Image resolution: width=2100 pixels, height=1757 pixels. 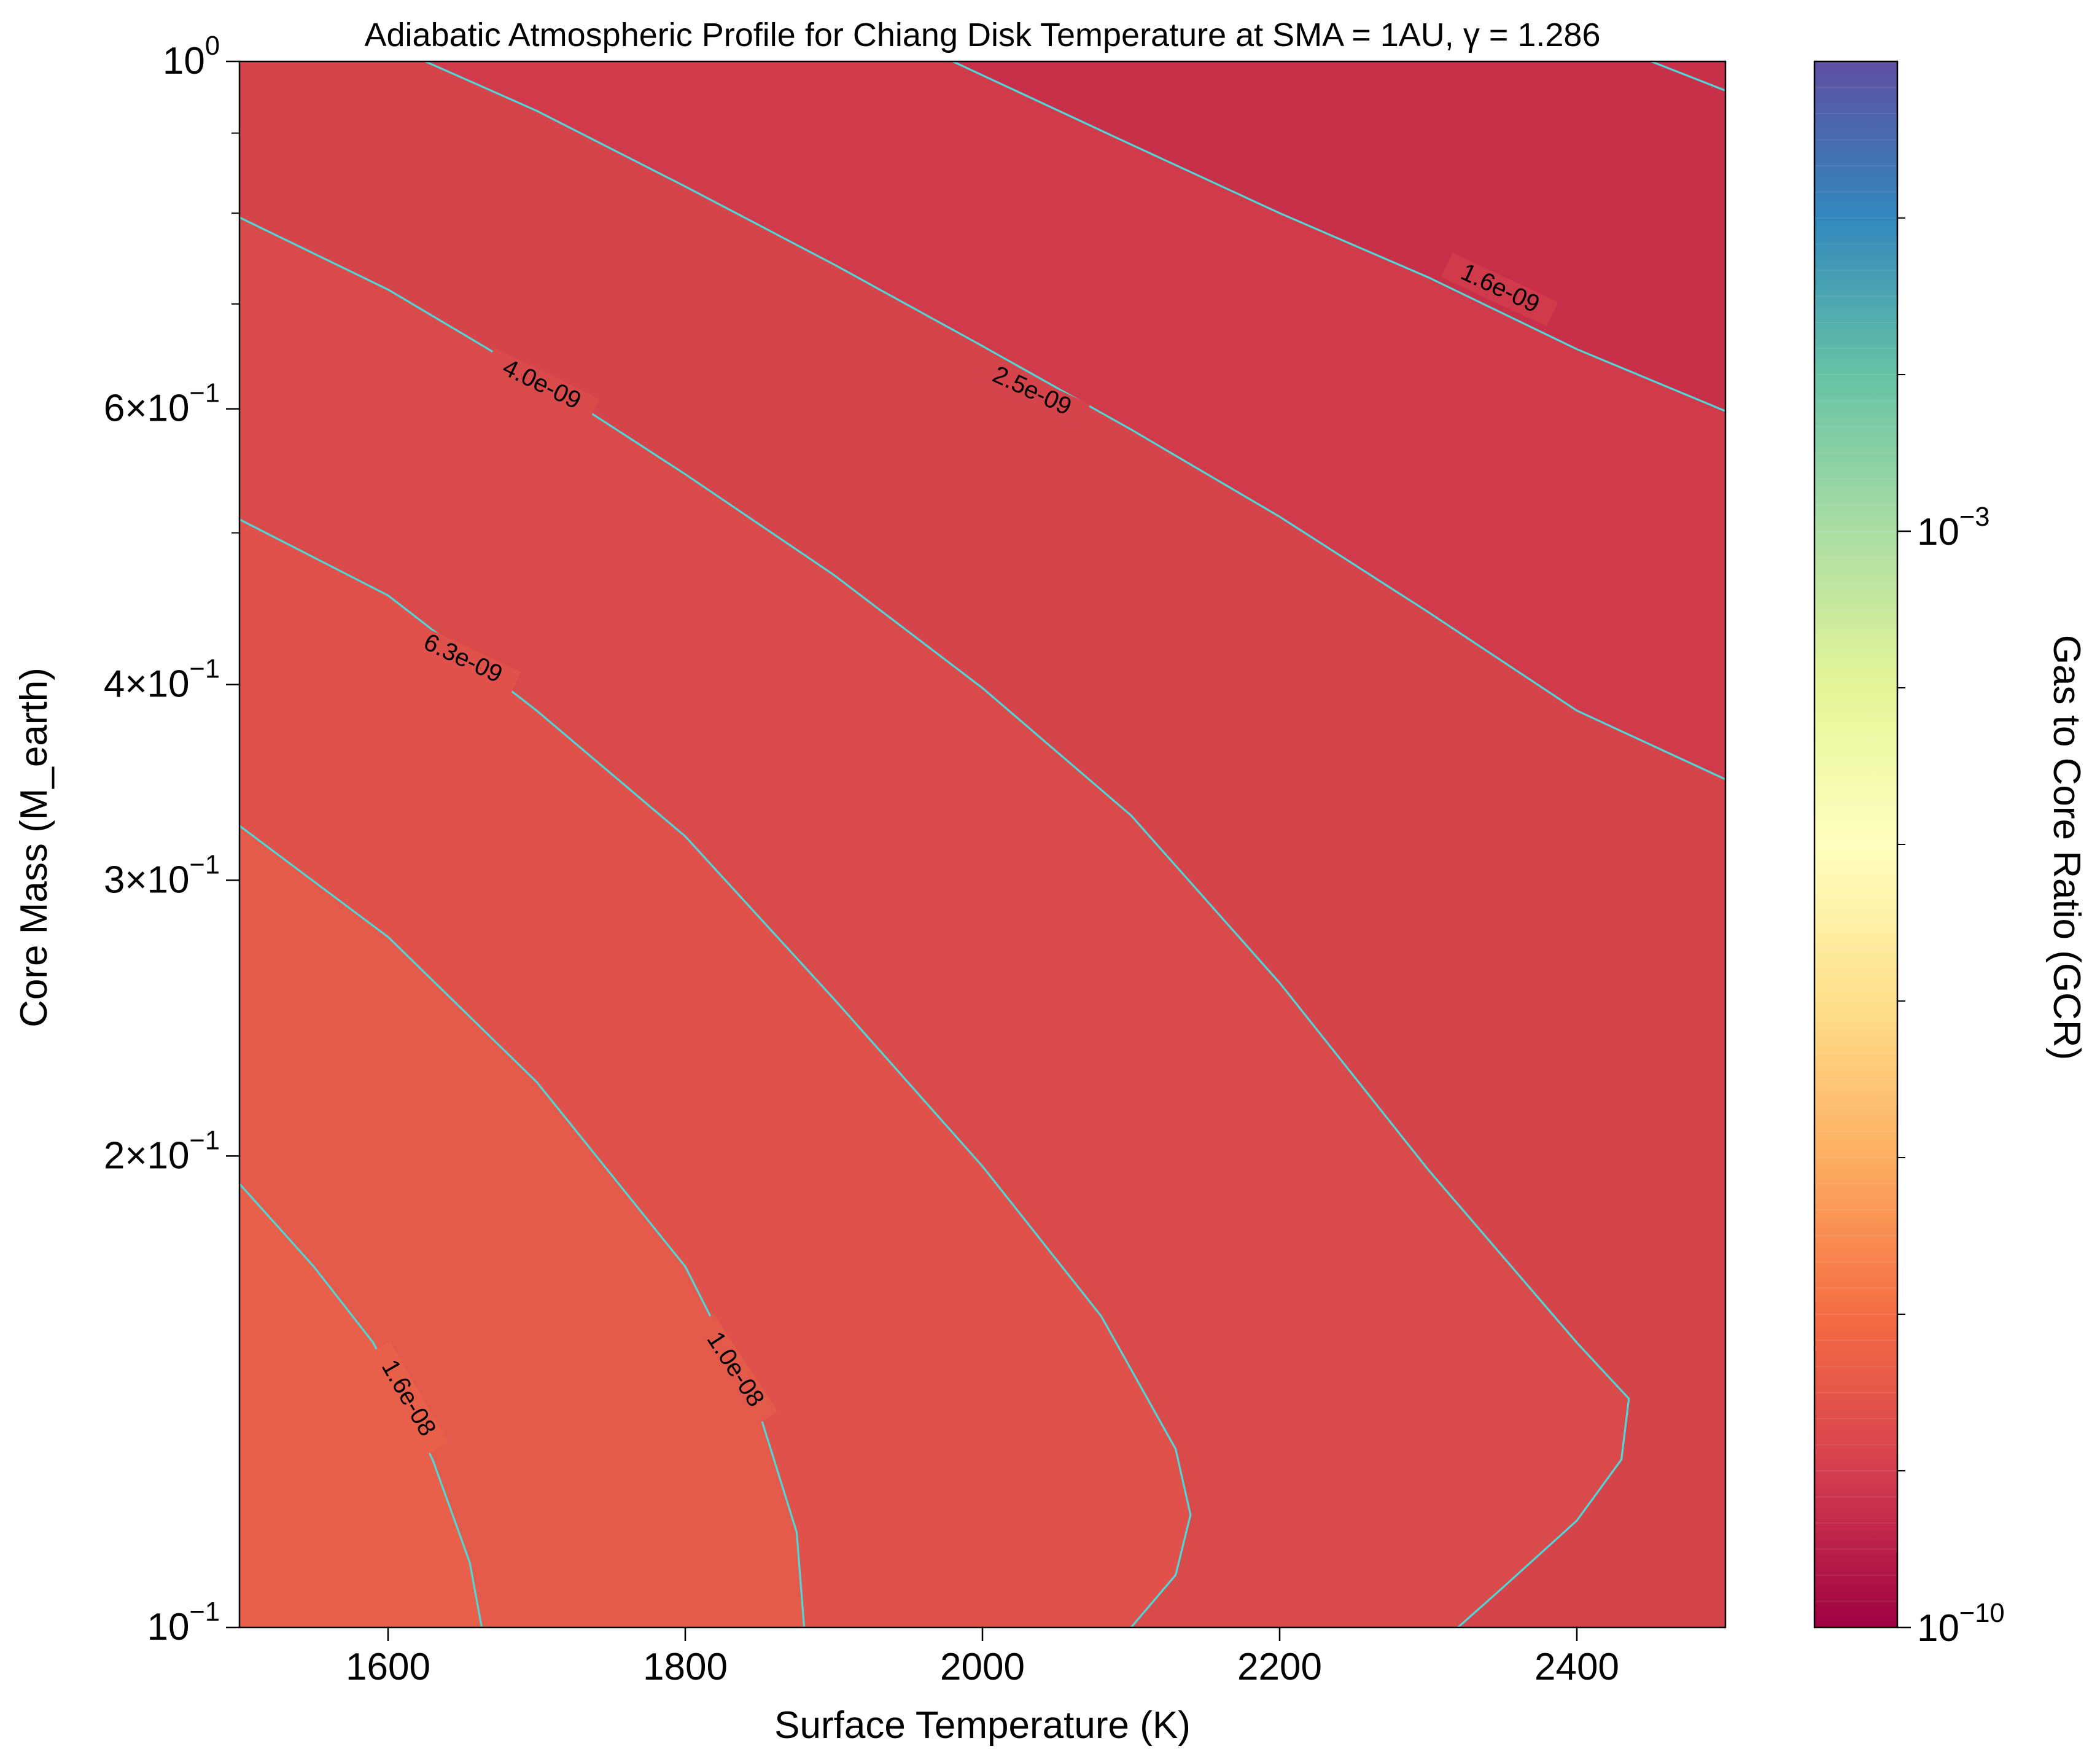 I want to click on x-tick-label: 2400, so click(x=1576, y=1667).